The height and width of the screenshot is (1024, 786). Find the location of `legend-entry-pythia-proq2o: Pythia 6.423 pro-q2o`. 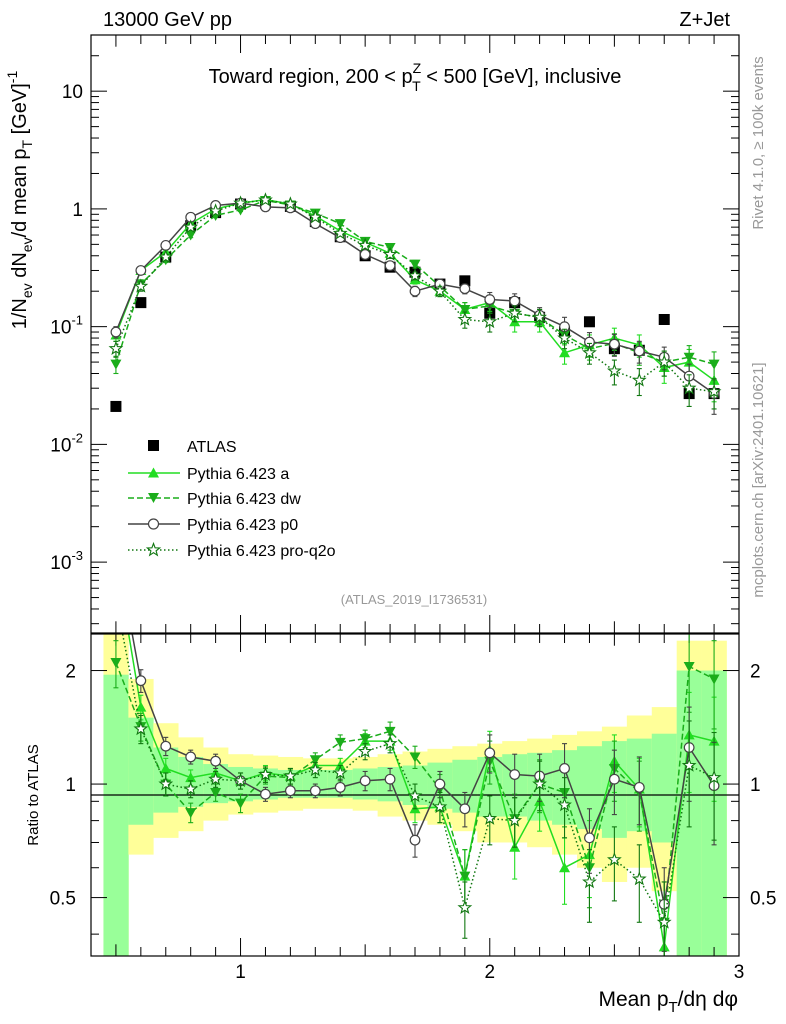

legend-entry-pythia-proq2o: Pythia 6.423 pro-q2o is located at coordinates (232, 550).